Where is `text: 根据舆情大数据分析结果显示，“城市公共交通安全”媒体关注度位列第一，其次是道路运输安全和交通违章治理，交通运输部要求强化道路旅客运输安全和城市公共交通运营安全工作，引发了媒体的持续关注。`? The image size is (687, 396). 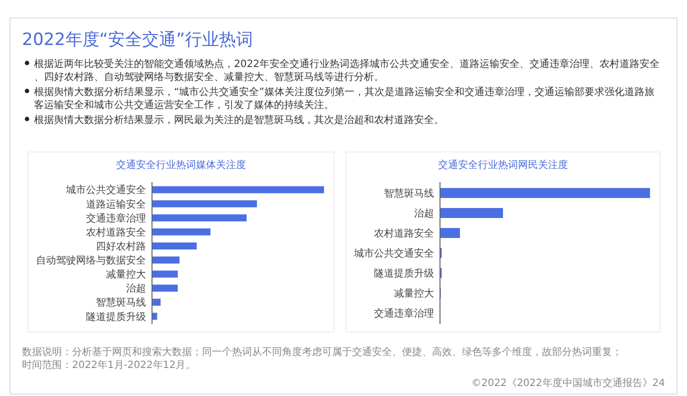 text: 根据舆情大数据分析结果显示，“城市公共交通安全”媒体关注度位列第一，其次是道路运输安全和交通违章治理，交通运输部要求强化道路旅客运输安全和城市公共交通运营安全工作，引发了媒体的持续关注。 is located at coordinates (344, 98).